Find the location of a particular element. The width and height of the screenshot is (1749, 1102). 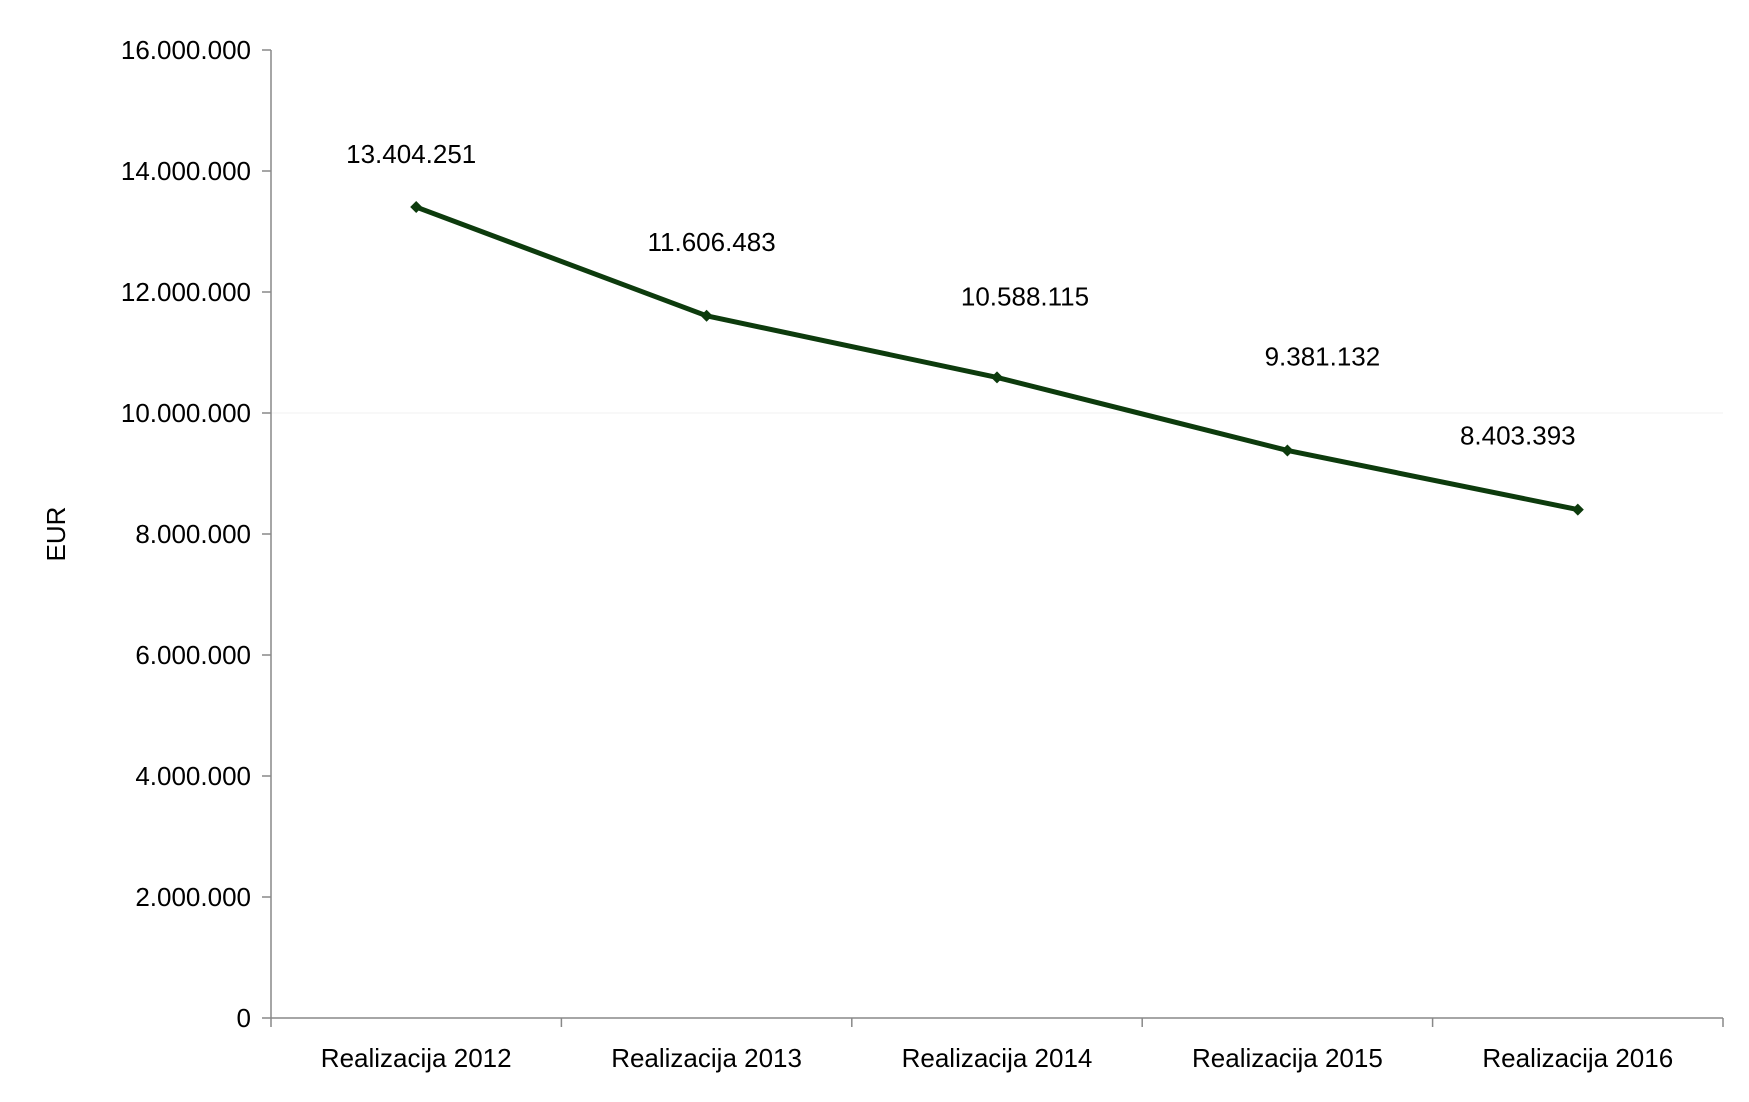

data-label: 13.404.251 is located at coordinates (411, 154).